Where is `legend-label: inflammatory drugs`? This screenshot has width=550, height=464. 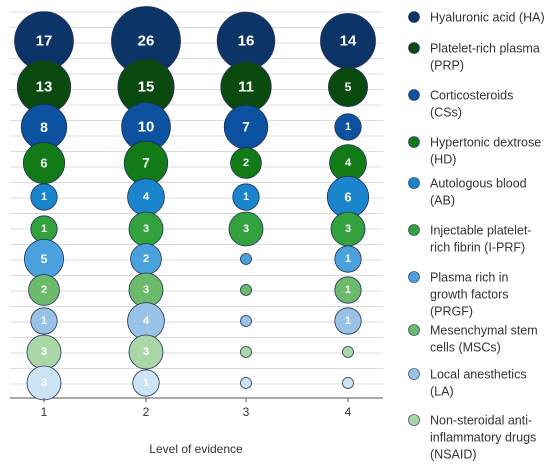 legend-label: inflammatory drugs is located at coordinates (483, 438).